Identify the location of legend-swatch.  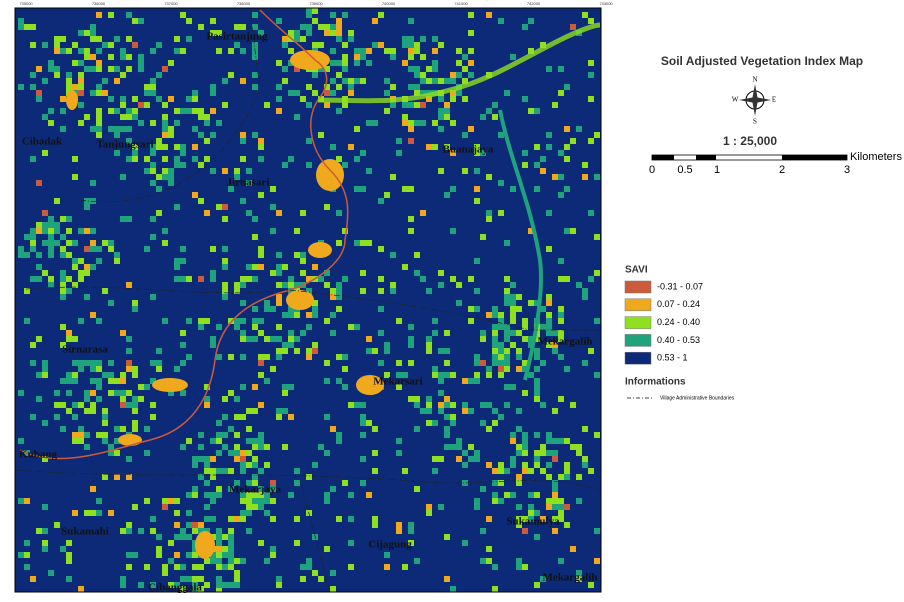
(638, 322).